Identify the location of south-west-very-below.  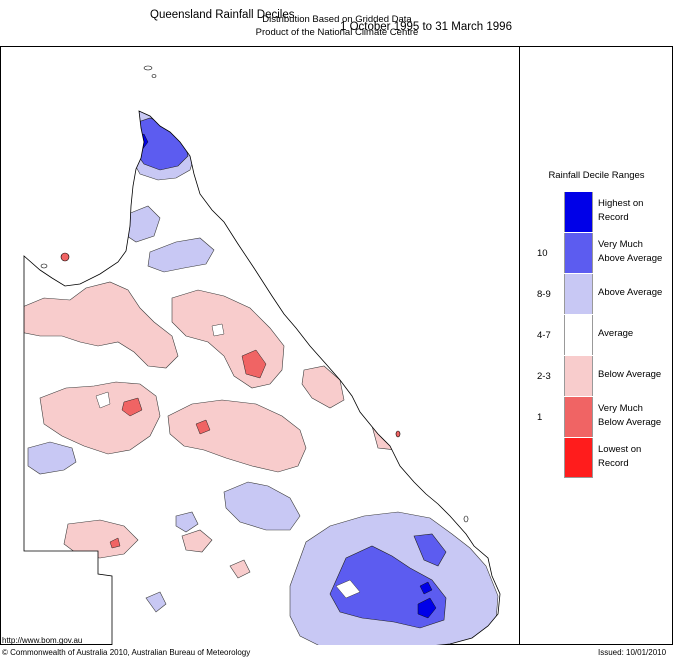
(115, 543).